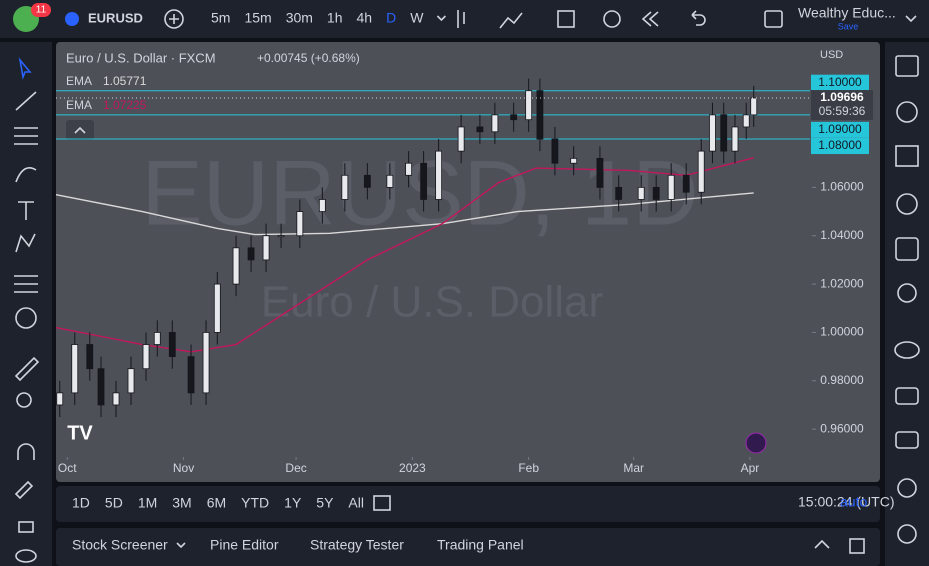  Describe the element at coordinates (26, 556) in the screenshot. I see `visibility-tool` at that location.